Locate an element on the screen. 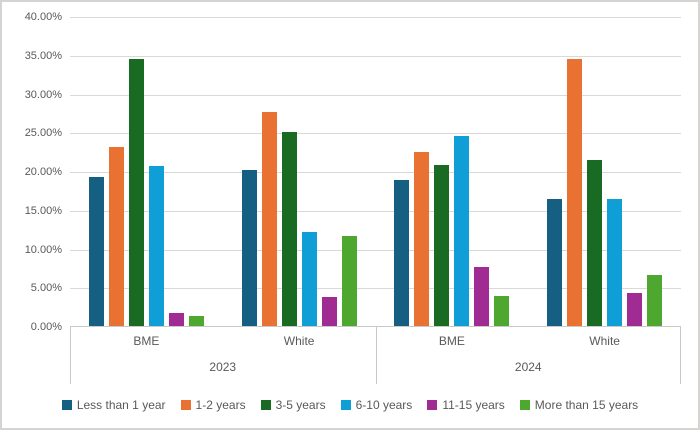 The image size is (700, 430). group-label-2023: 2023 is located at coordinates (223, 367).